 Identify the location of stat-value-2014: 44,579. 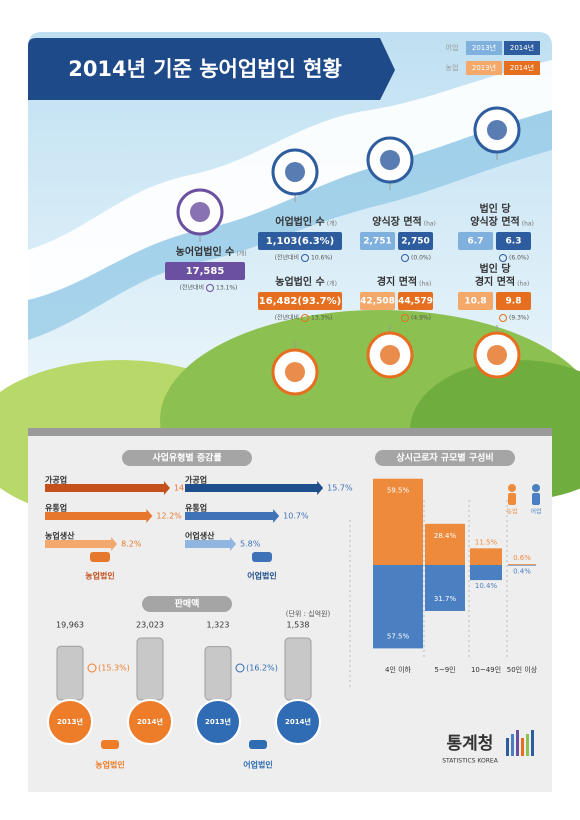
(415, 302).